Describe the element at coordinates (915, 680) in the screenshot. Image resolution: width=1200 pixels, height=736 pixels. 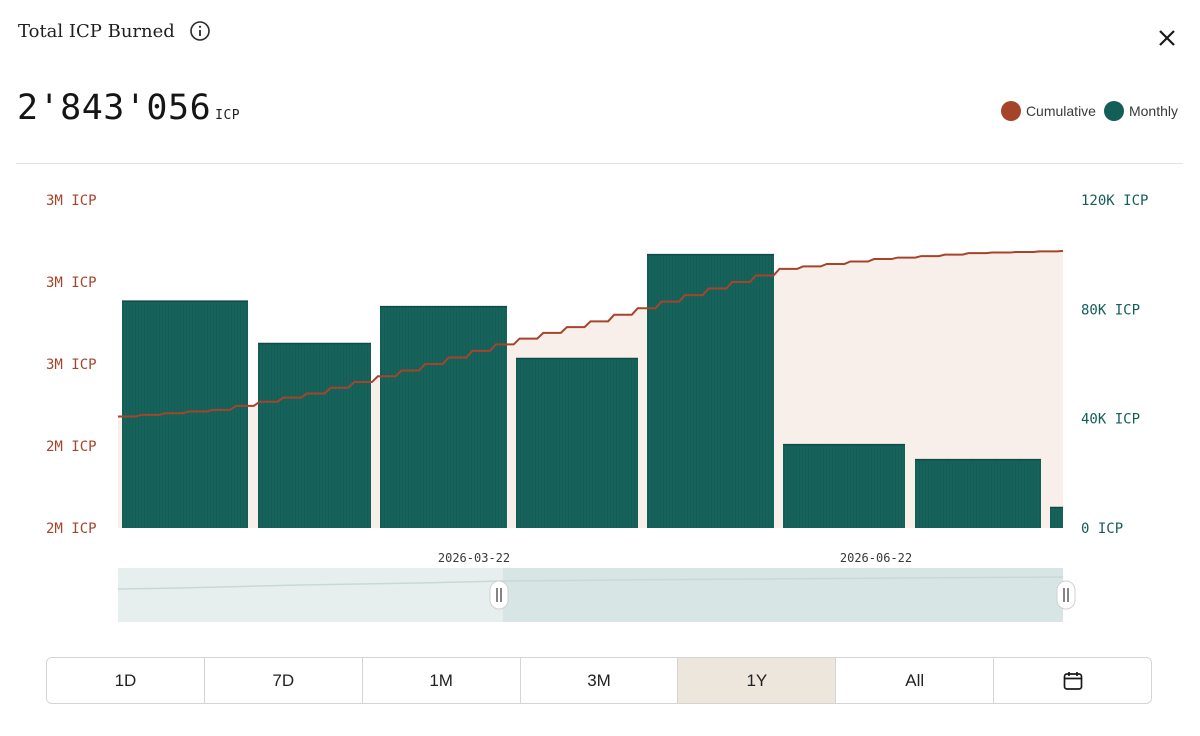
I see `range-all-button: All` at that location.